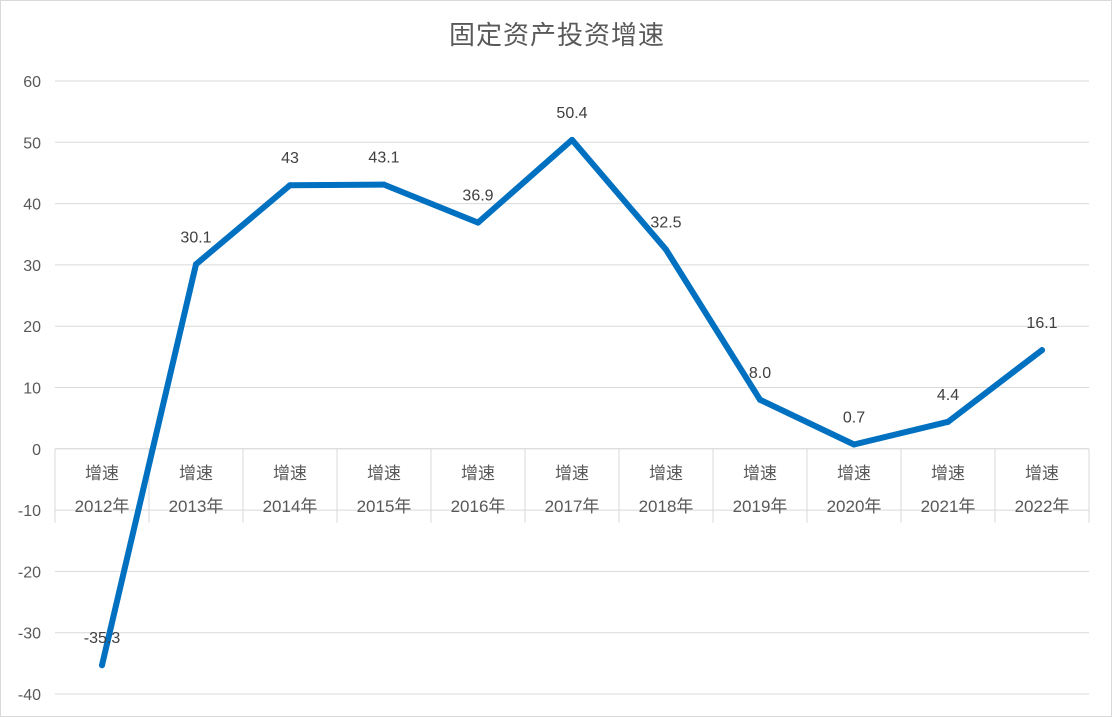 This screenshot has height=717, width=1112. Describe the element at coordinates (477, 196) in the screenshot. I see `data-label: 36.9` at that location.